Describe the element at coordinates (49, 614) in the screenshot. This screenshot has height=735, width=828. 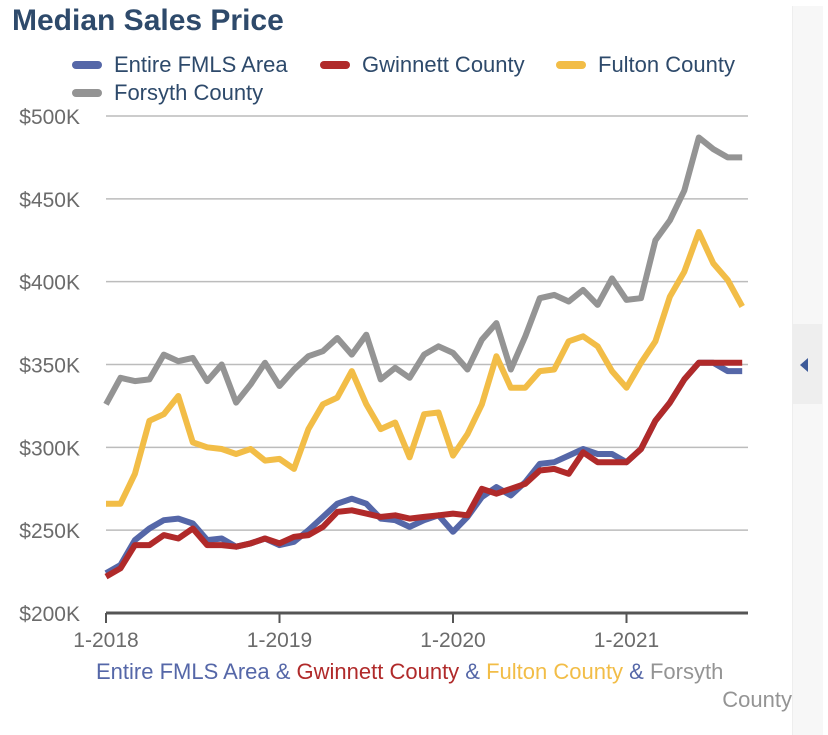
I see `y-tick-label: $200K` at that location.